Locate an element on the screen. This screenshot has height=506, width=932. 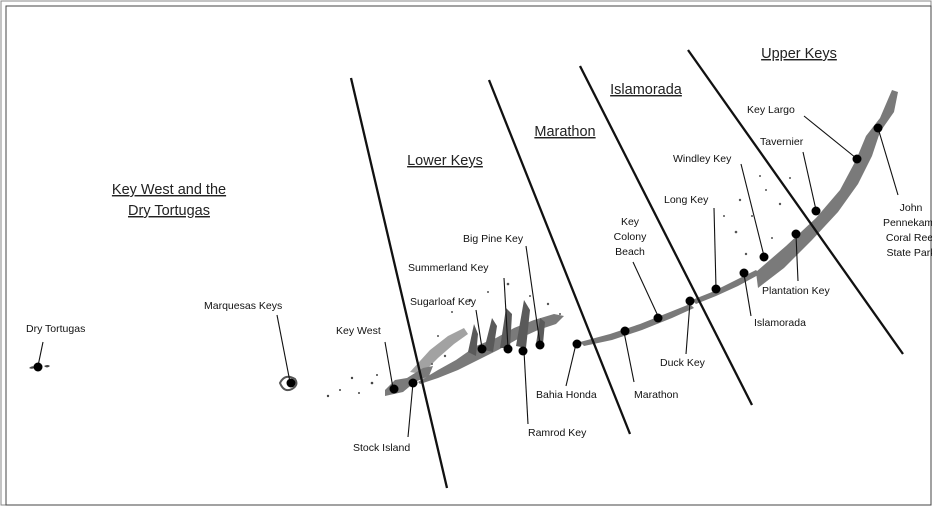
marker-tavernier is located at coordinates (816, 211).